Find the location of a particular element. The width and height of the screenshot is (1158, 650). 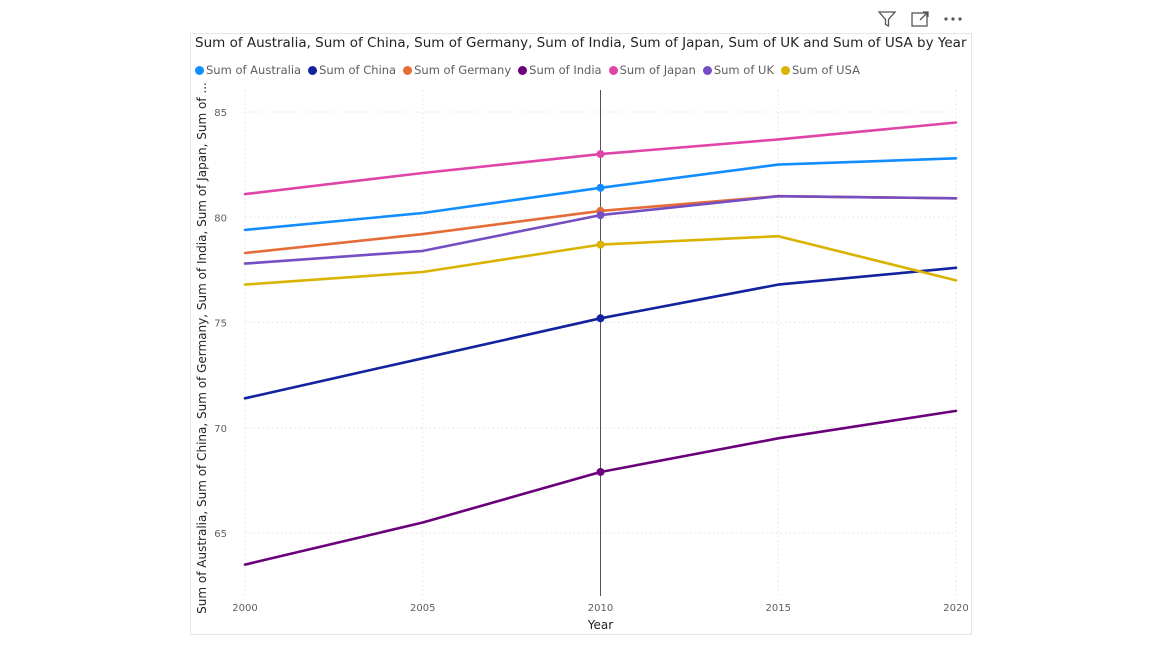

legend-item-sum-of-india: Sum of India is located at coordinates (560, 70).